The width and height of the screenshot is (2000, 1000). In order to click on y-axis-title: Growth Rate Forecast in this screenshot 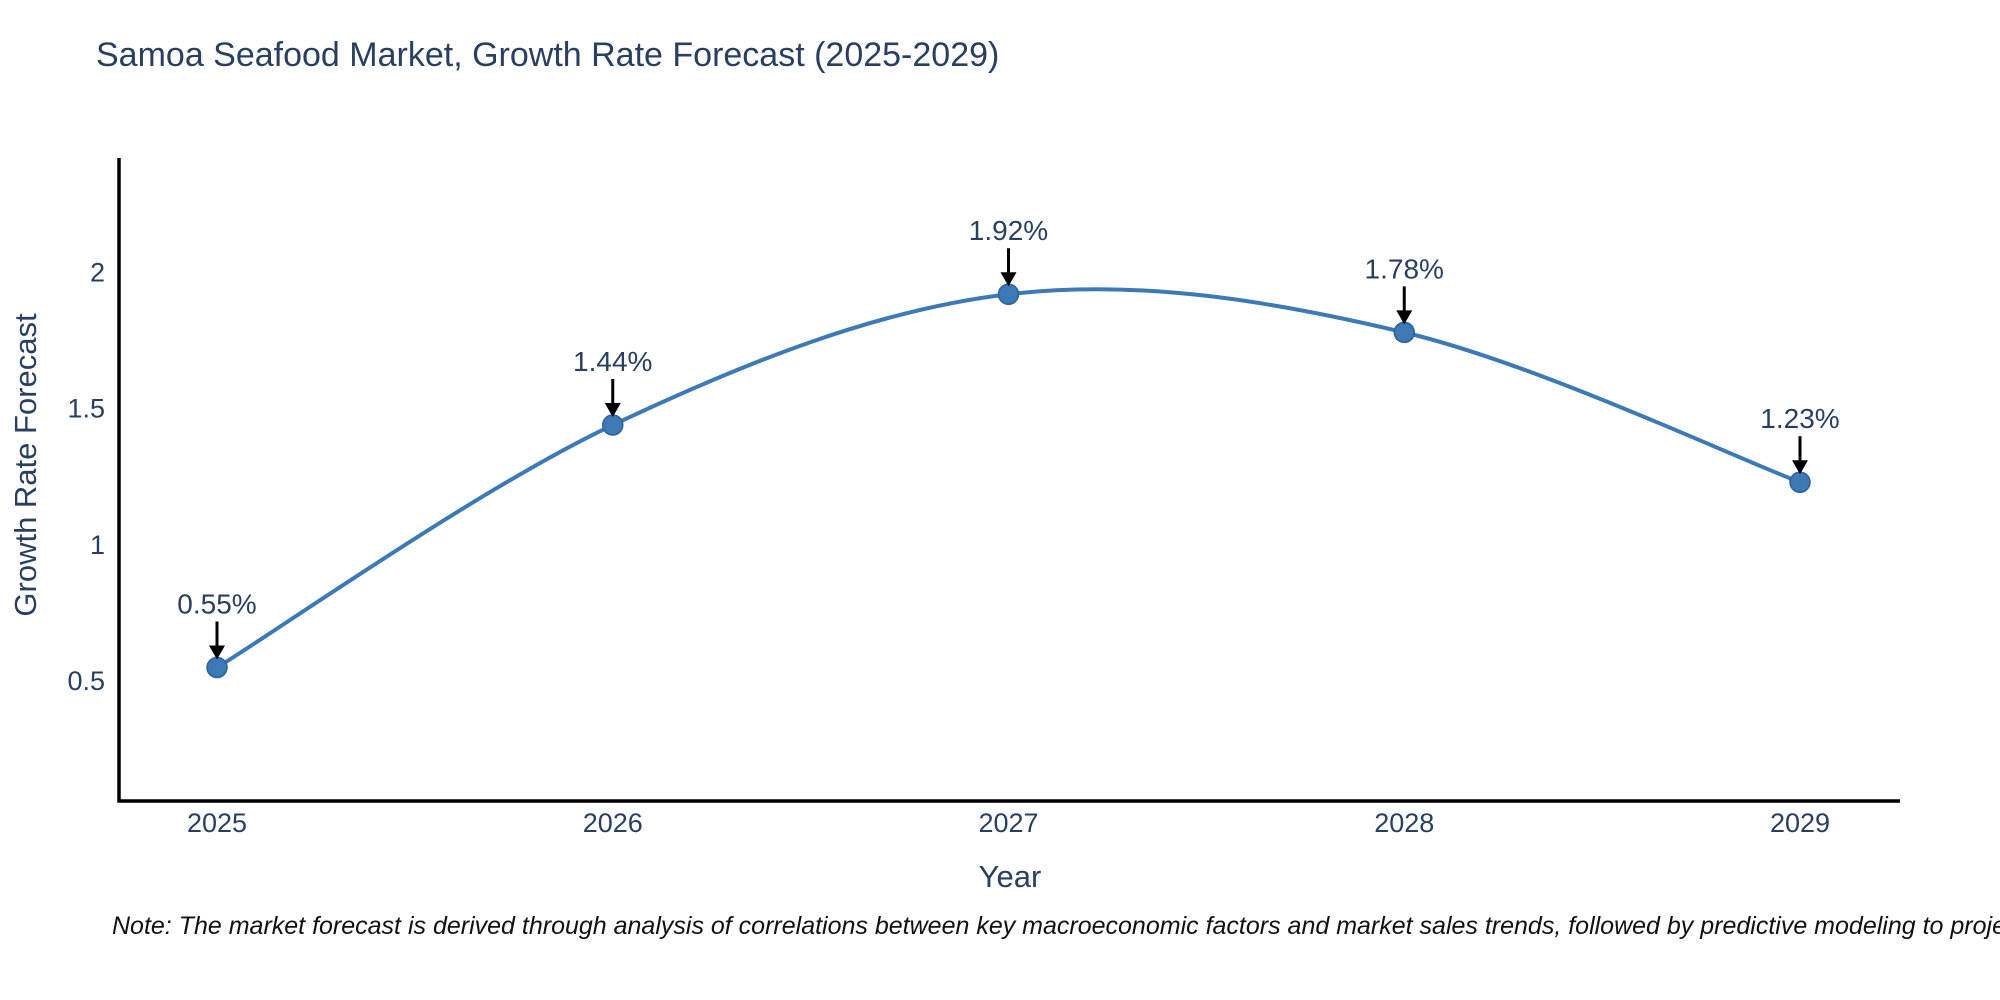, I will do `click(25, 465)`.